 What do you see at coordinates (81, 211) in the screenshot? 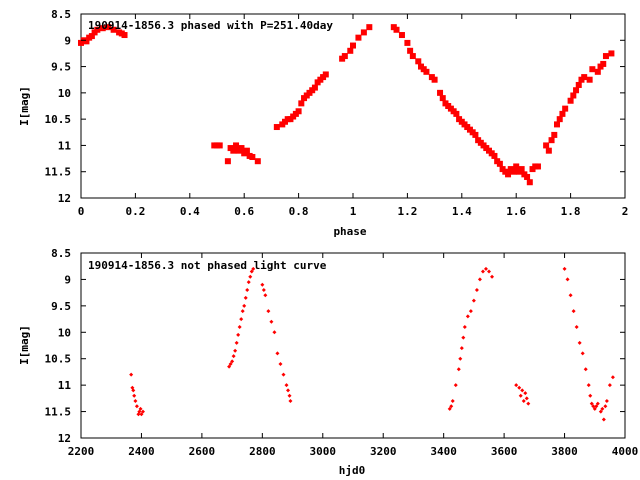
I see `x-tick-label: 0` at bounding box center [81, 211].